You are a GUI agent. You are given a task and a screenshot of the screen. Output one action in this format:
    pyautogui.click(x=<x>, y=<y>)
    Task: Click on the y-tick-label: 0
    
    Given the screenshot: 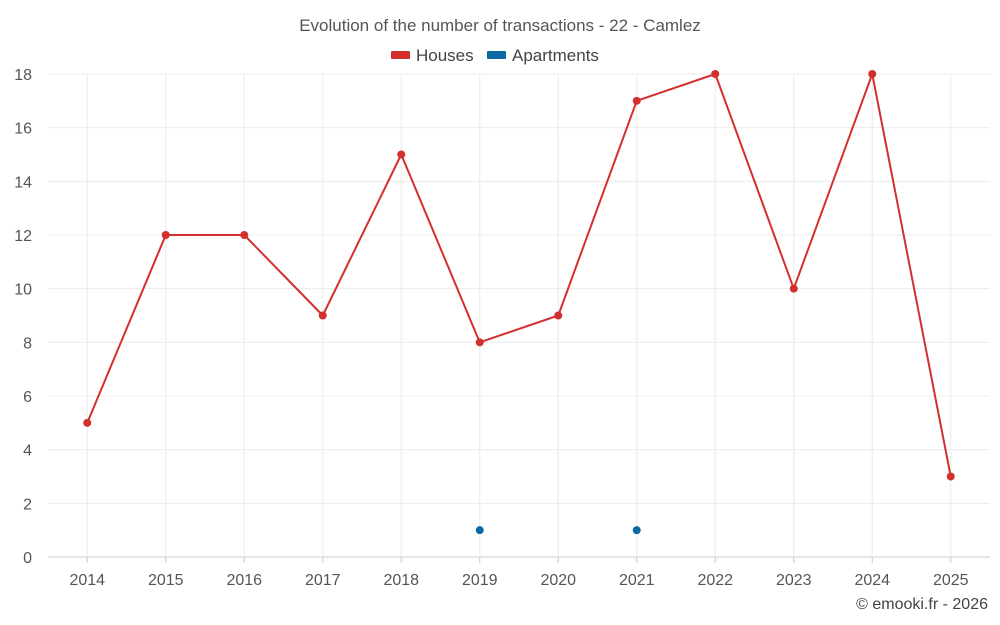 What is the action you would take?
    pyautogui.click(x=27, y=558)
    